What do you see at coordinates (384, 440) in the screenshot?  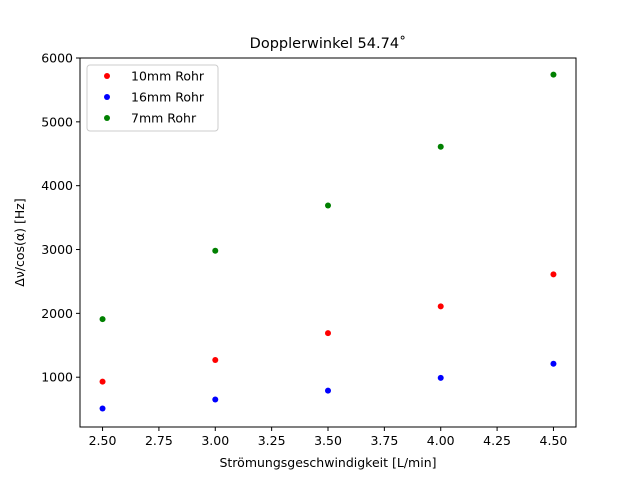 I see `x-tick-label: 3.75` at bounding box center [384, 440].